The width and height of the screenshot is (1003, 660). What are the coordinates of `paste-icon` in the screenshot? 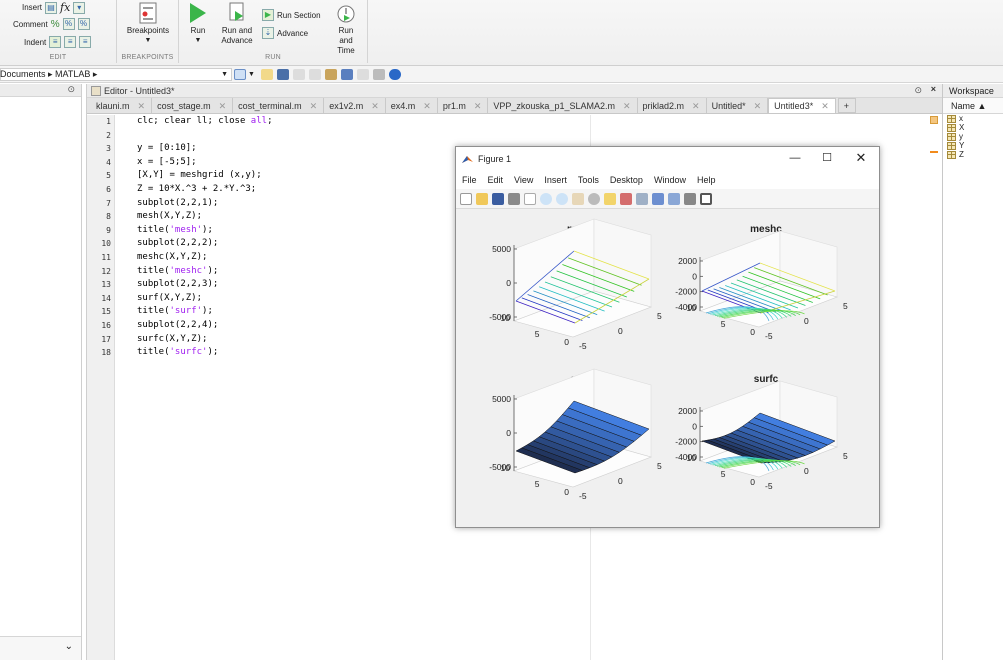 It's located at (330, 74).